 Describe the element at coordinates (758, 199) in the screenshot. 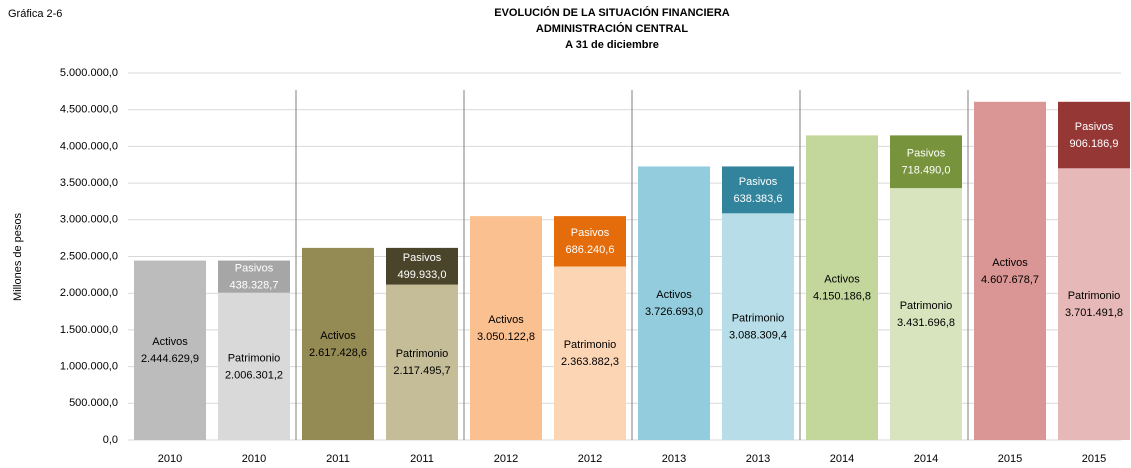

I see `data-label: 638.383,6` at that location.